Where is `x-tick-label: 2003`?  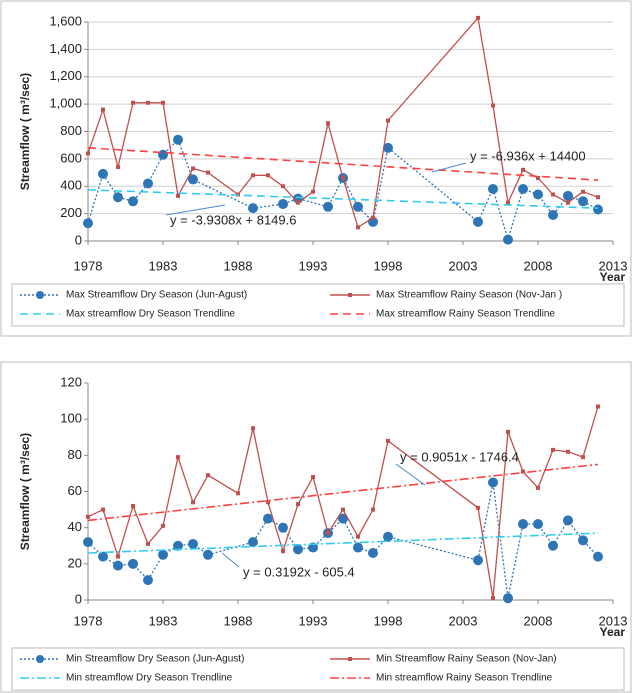
x-tick-label: 2003 is located at coordinates (463, 265).